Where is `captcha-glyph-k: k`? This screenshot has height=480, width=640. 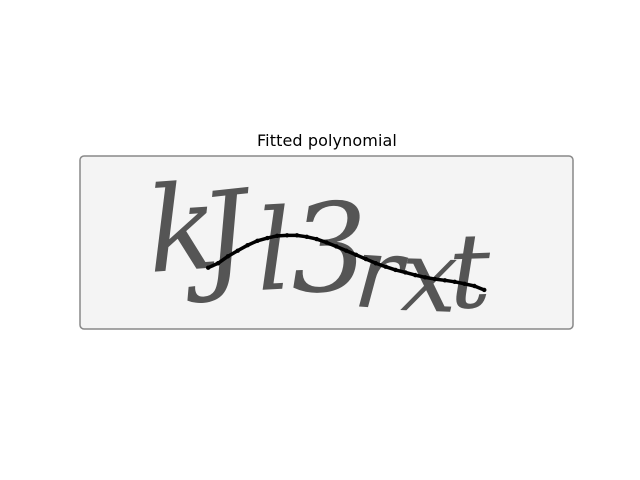
captcha-glyph-k: k is located at coordinates (182, 228).